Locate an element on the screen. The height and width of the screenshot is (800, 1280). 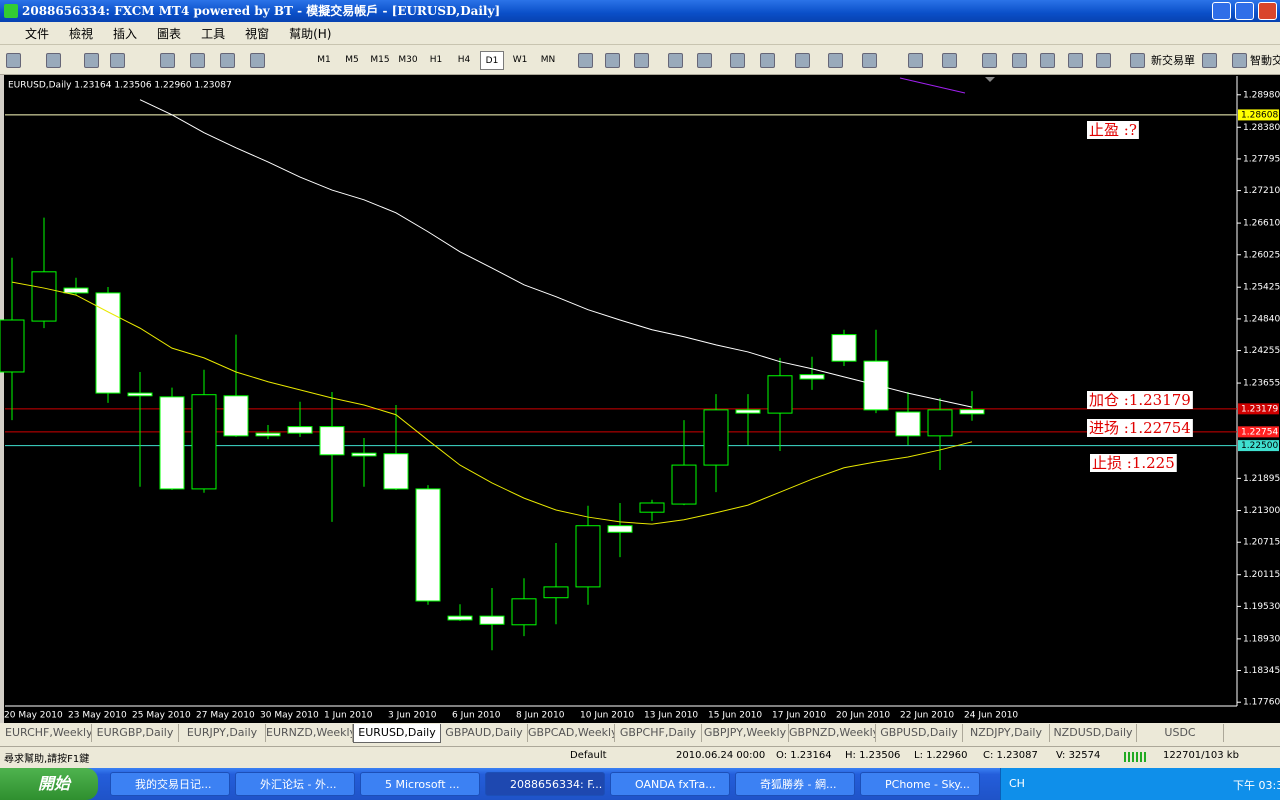
chart-tab: GBPUSD,Daily is located at coordinates (919, 733).